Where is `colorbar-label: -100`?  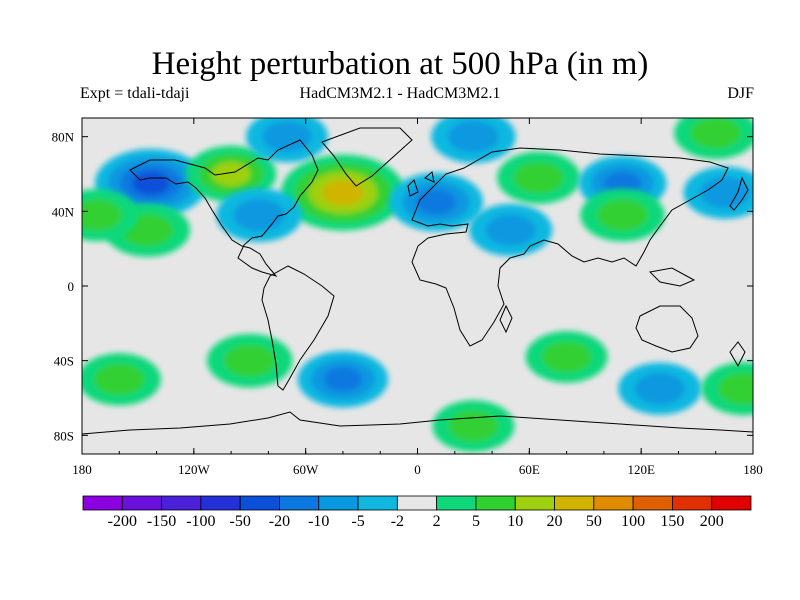 colorbar-label: -100 is located at coordinates (200, 521).